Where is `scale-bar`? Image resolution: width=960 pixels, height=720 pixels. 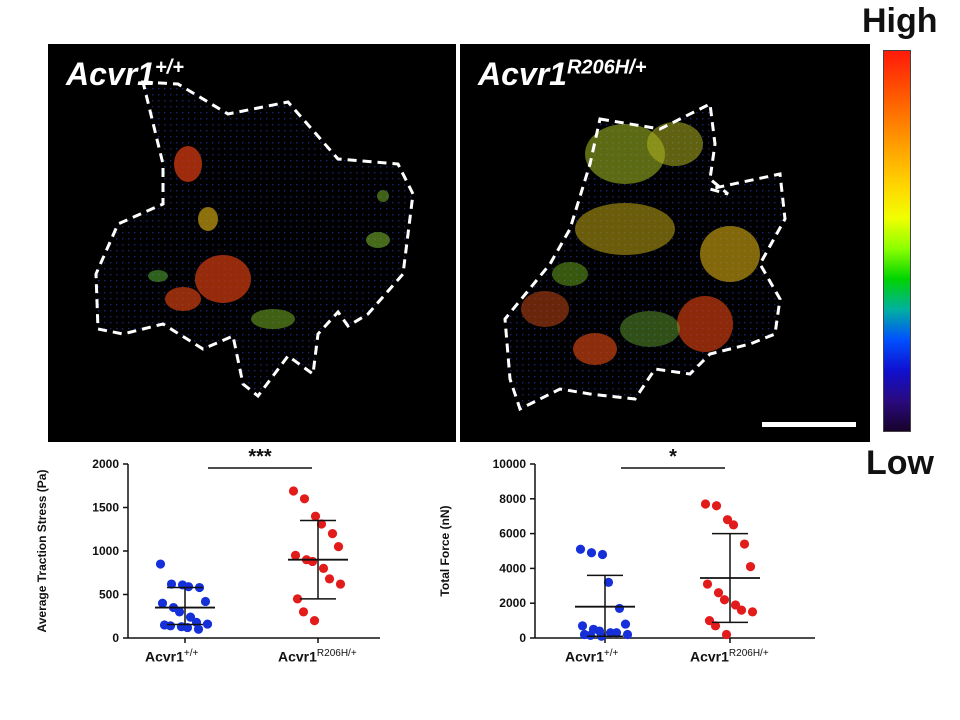
scale-bar is located at coordinates (809, 424).